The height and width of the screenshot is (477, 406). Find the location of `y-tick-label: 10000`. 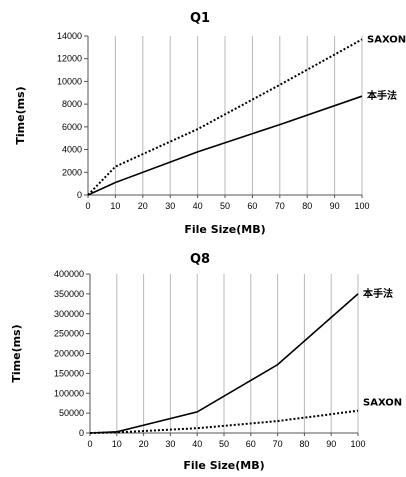

y-tick-label: 10000 is located at coordinates (69, 81).